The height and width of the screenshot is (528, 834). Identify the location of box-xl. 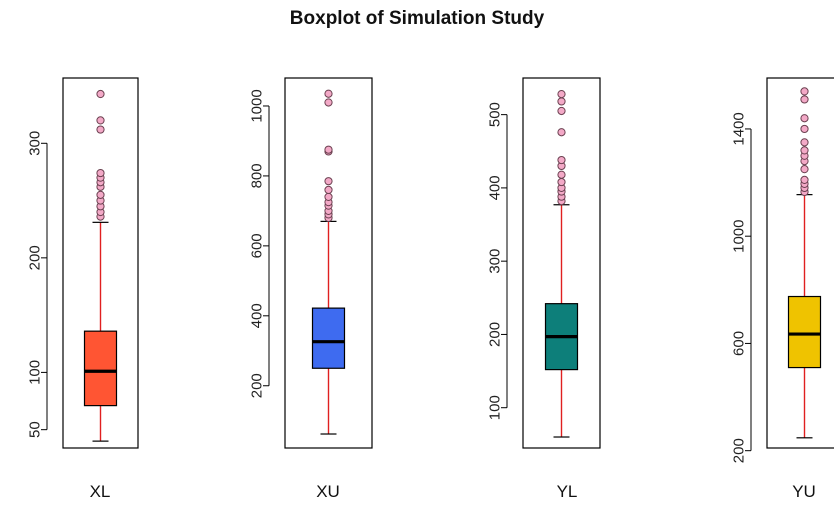
(100, 368).